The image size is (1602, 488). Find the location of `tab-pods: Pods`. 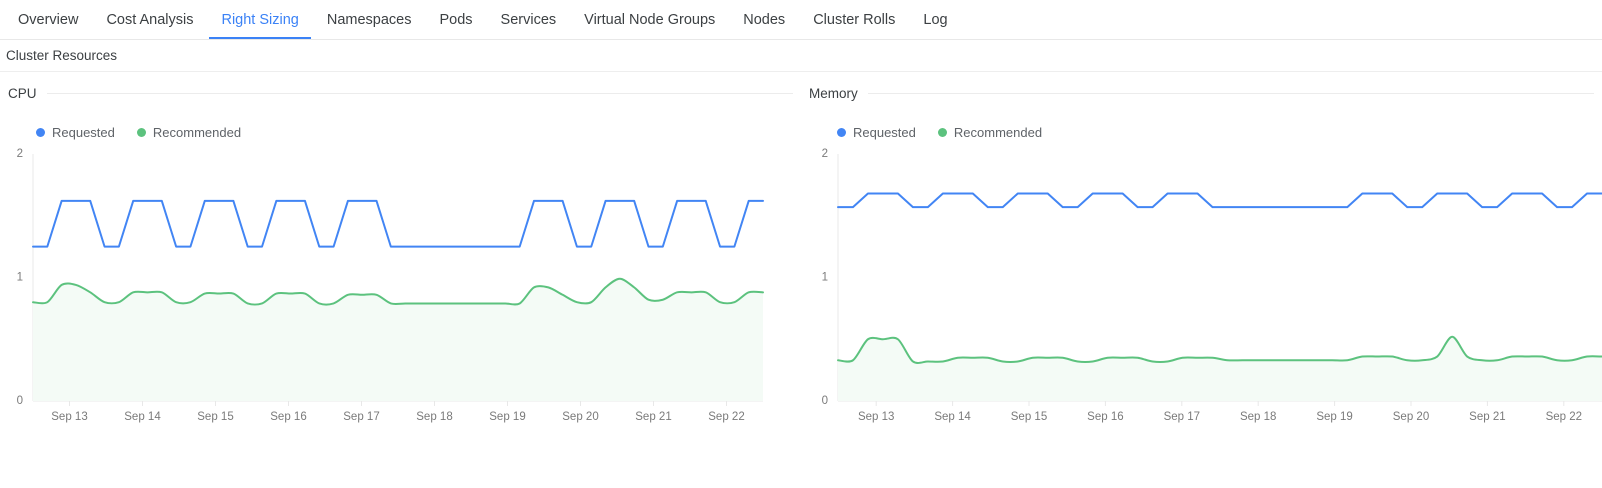

tab-pods: Pods is located at coordinates (455, 19).